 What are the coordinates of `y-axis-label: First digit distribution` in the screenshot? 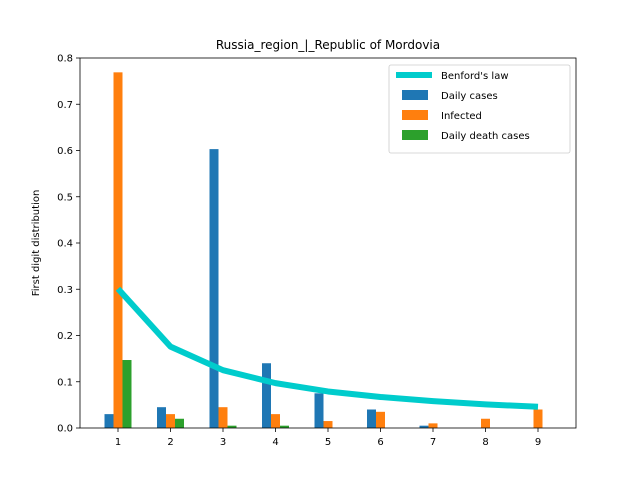 It's located at (36, 243).